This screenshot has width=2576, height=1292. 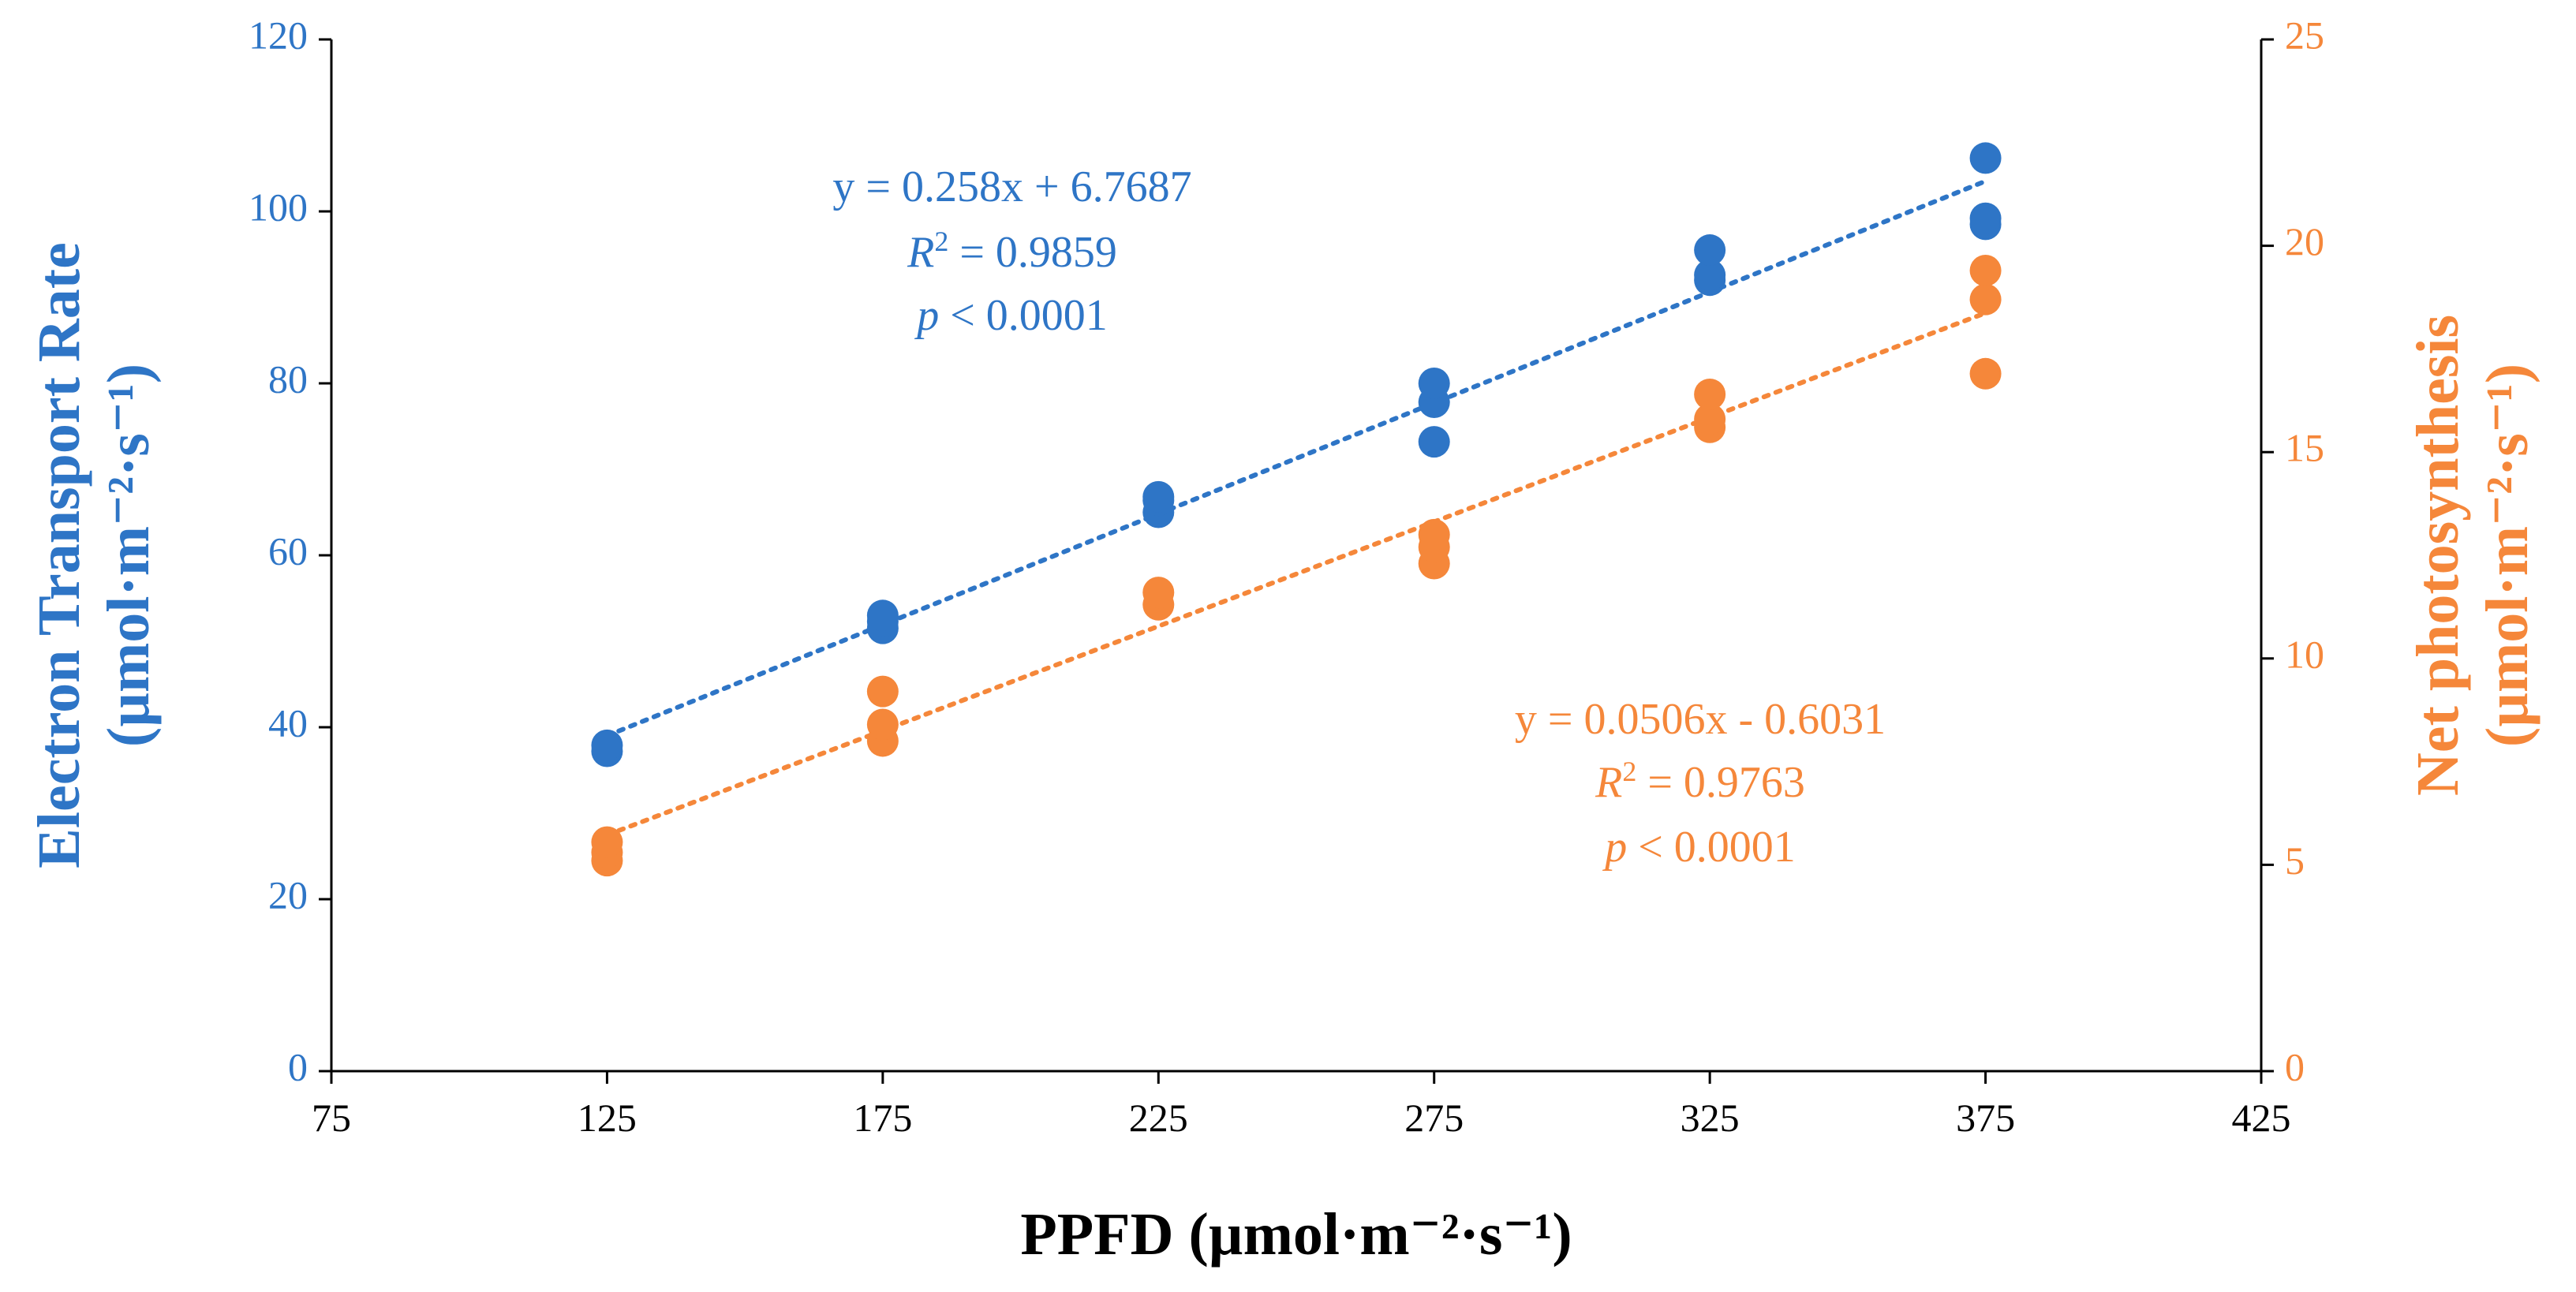 I want to click on right-axis-title-line1: Net photosynthesis, so click(x=2438, y=555).